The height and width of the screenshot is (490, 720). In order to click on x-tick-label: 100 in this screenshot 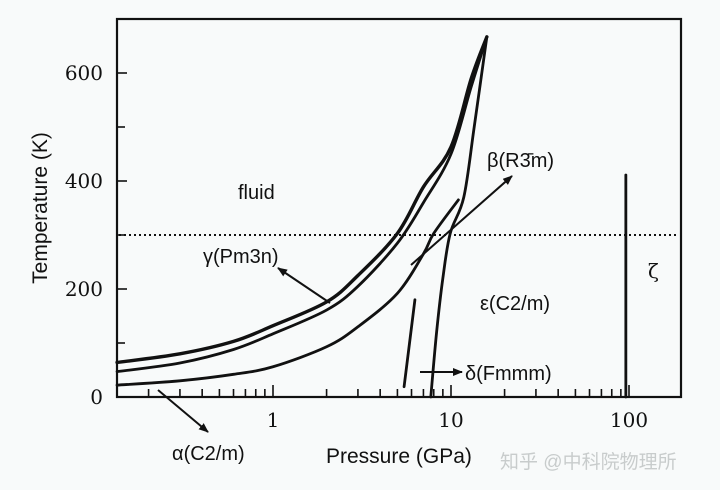, I will do `click(629, 420)`.